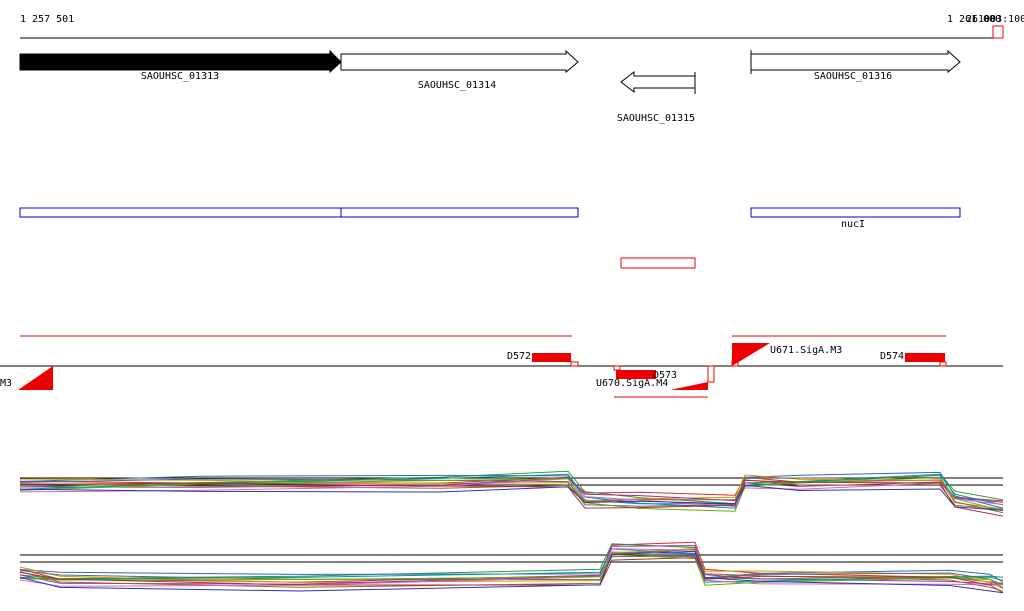 The height and width of the screenshot is (611, 1024). What do you see at coordinates (656, 118) in the screenshot?
I see `gene-label: SAOUHSC_01315` at bounding box center [656, 118].